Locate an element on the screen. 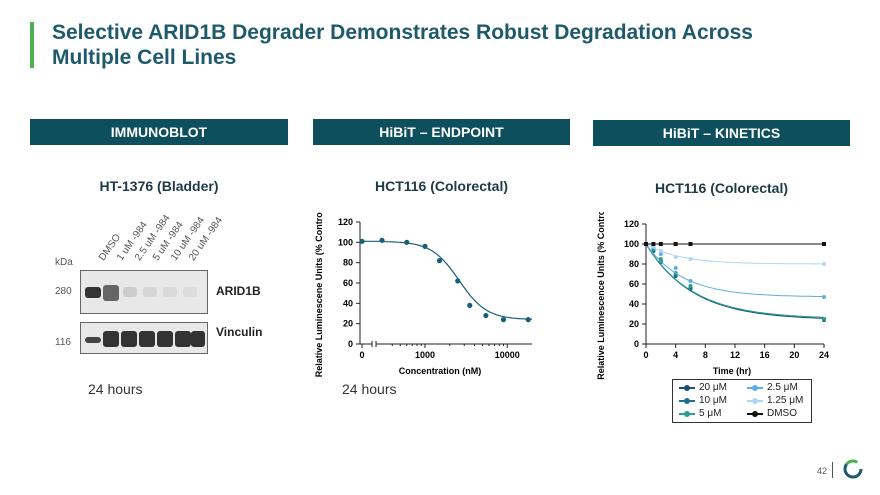 This screenshot has width=880, height=495. title-accent-bar is located at coordinates (32, 45).